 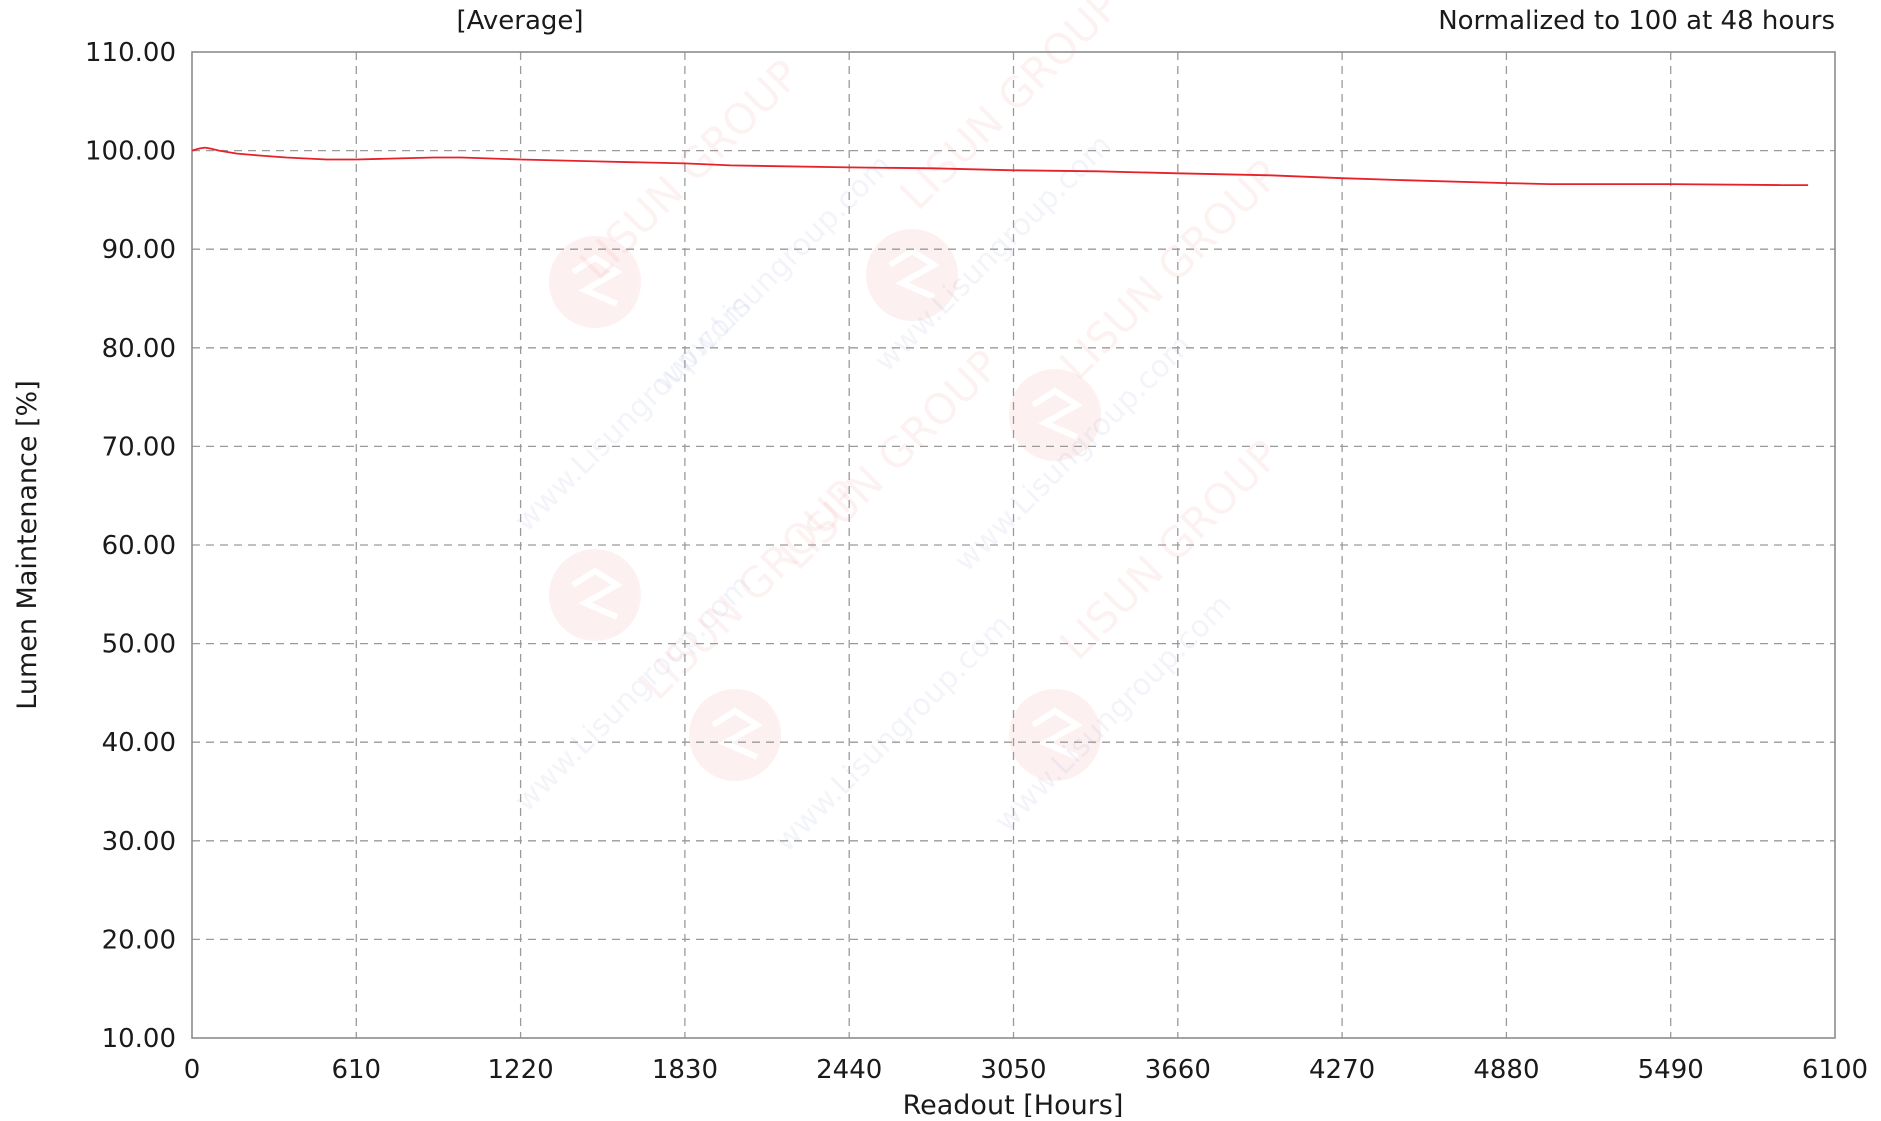 I want to click on y-axis-title: Lumen Maintenance [%], so click(x=27, y=544).